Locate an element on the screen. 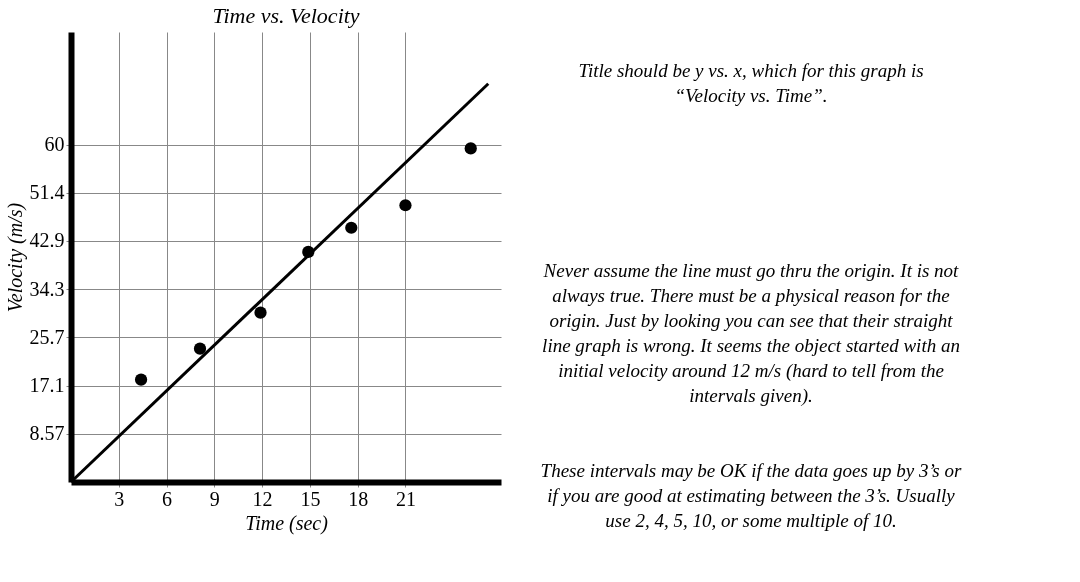 The image size is (1080, 582). y-tick-label: 17.1 is located at coordinates (47, 385).